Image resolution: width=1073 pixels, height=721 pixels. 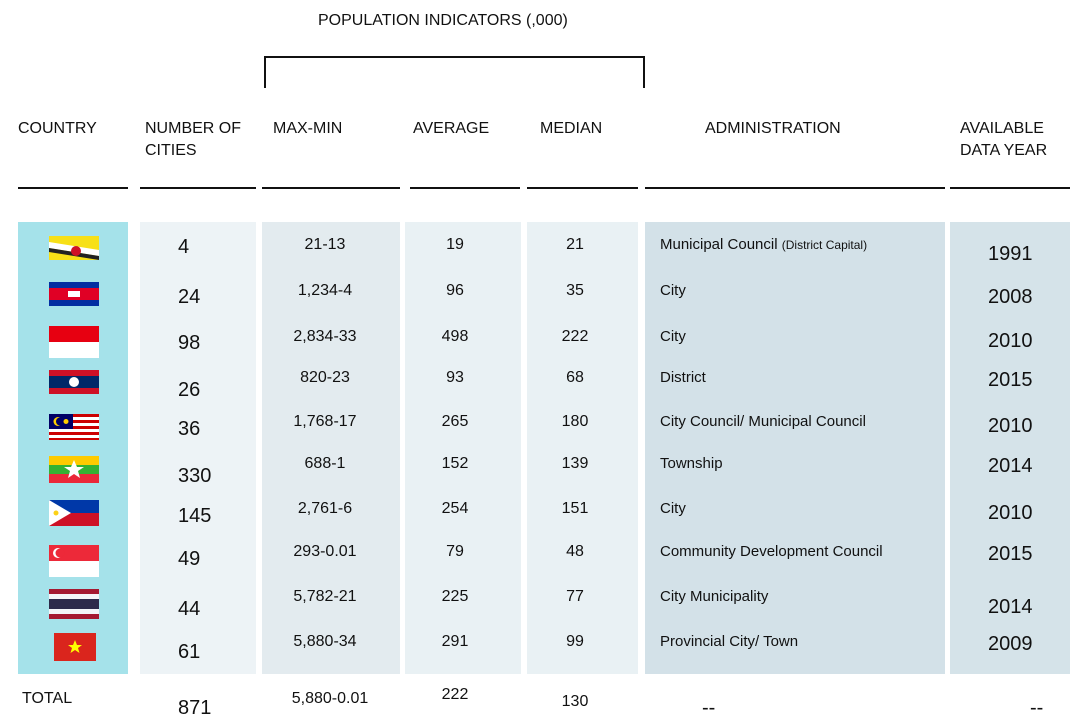 What do you see at coordinates (325, 378) in the screenshot?
I see `range: 820-23` at bounding box center [325, 378].